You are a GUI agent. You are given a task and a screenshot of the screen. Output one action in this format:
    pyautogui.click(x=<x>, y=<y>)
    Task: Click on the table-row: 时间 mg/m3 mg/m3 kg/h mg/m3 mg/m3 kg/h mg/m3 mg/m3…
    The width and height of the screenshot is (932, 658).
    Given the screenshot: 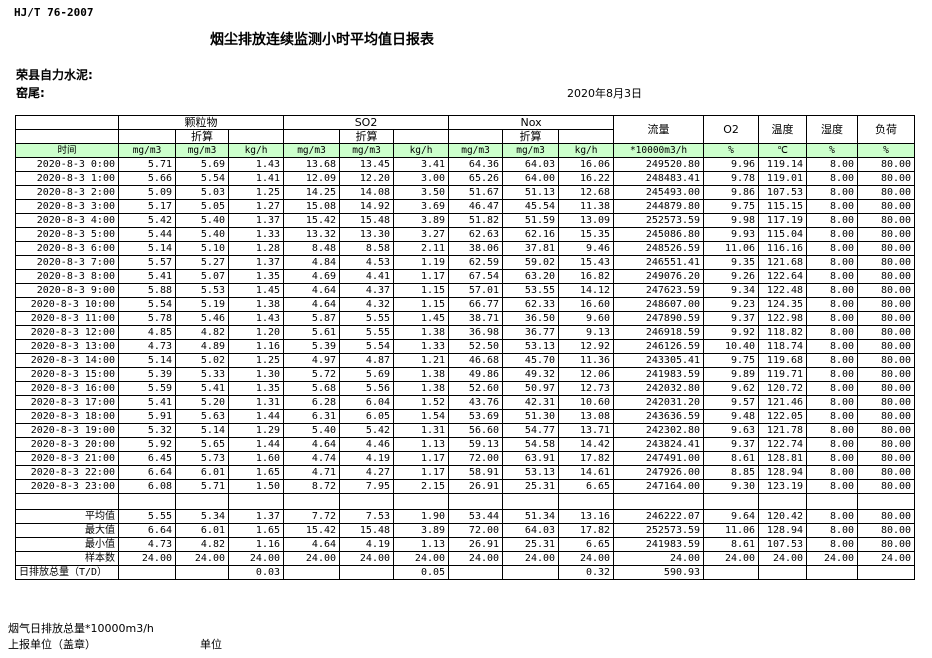 What is the action you would take?
    pyautogui.click(x=465, y=150)
    